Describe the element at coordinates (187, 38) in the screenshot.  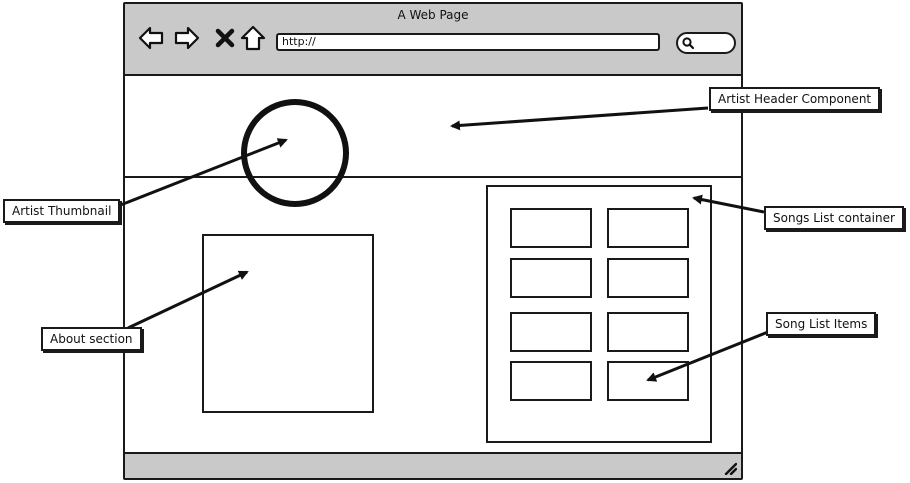
I see `forward-icon` at that location.